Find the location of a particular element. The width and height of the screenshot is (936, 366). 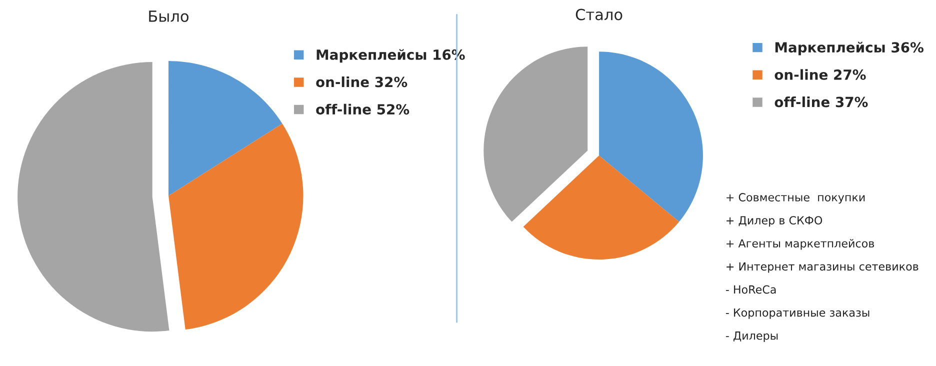

text: - Корпоративные заказы is located at coordinates (798, 313).